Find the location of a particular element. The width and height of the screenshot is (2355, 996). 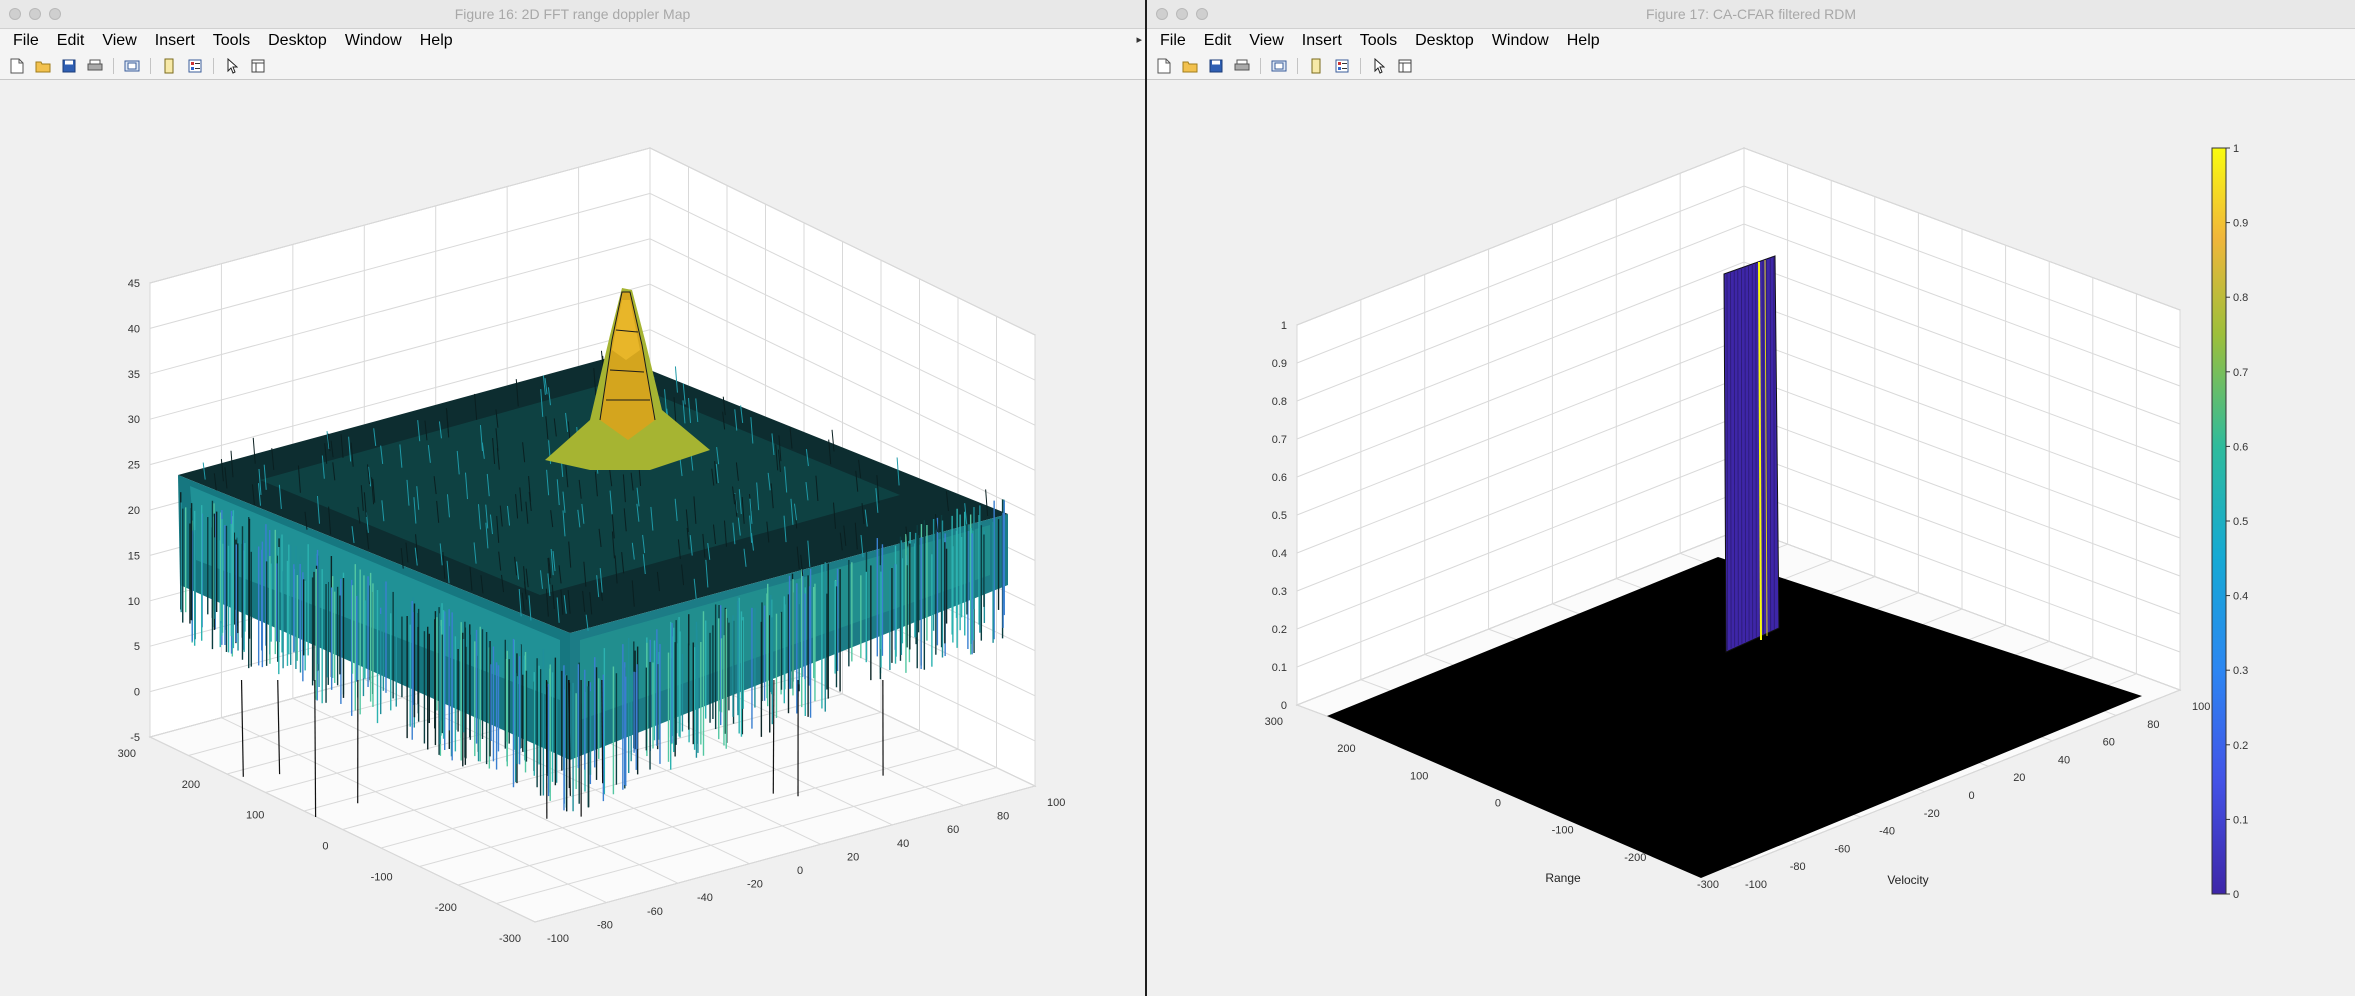

velocity-tick-label: -40 is located at coordinates (1887, 832).